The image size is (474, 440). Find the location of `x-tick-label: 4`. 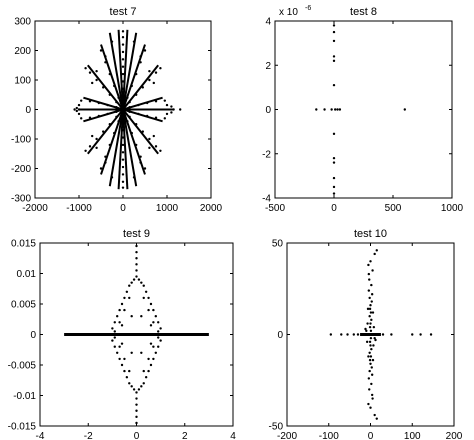

x-tick-label: 4 is located at coordinates (233, 435).